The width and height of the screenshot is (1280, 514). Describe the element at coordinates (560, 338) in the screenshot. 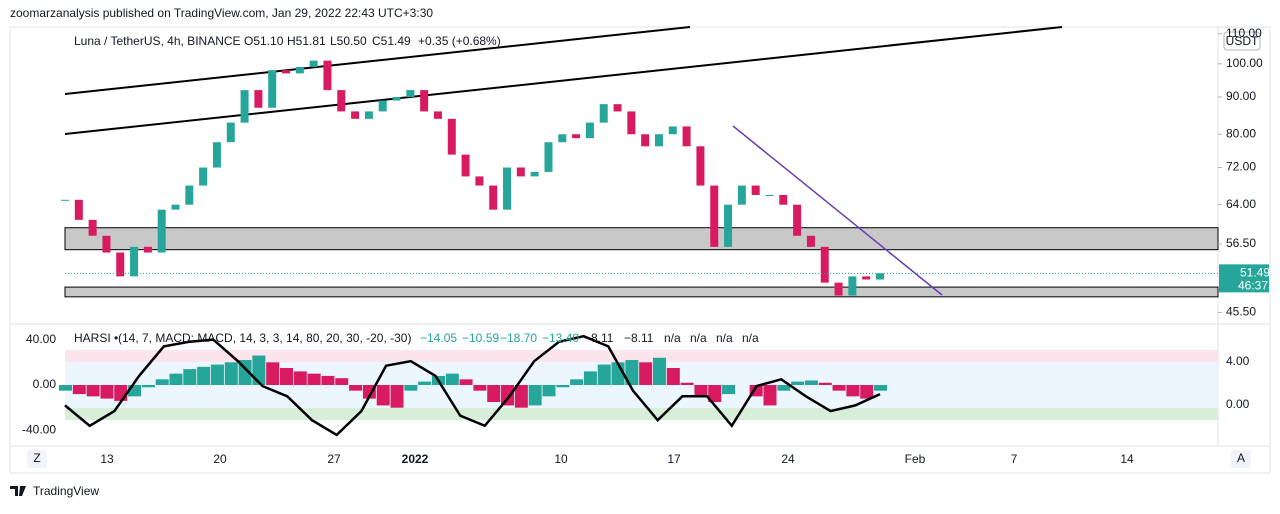

I see `indicator-readout: −13.40` at that location.